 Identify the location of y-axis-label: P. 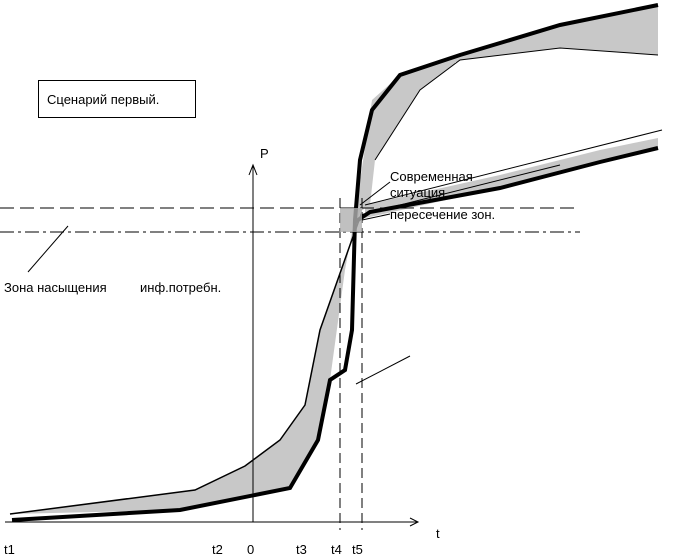
(264, 153).